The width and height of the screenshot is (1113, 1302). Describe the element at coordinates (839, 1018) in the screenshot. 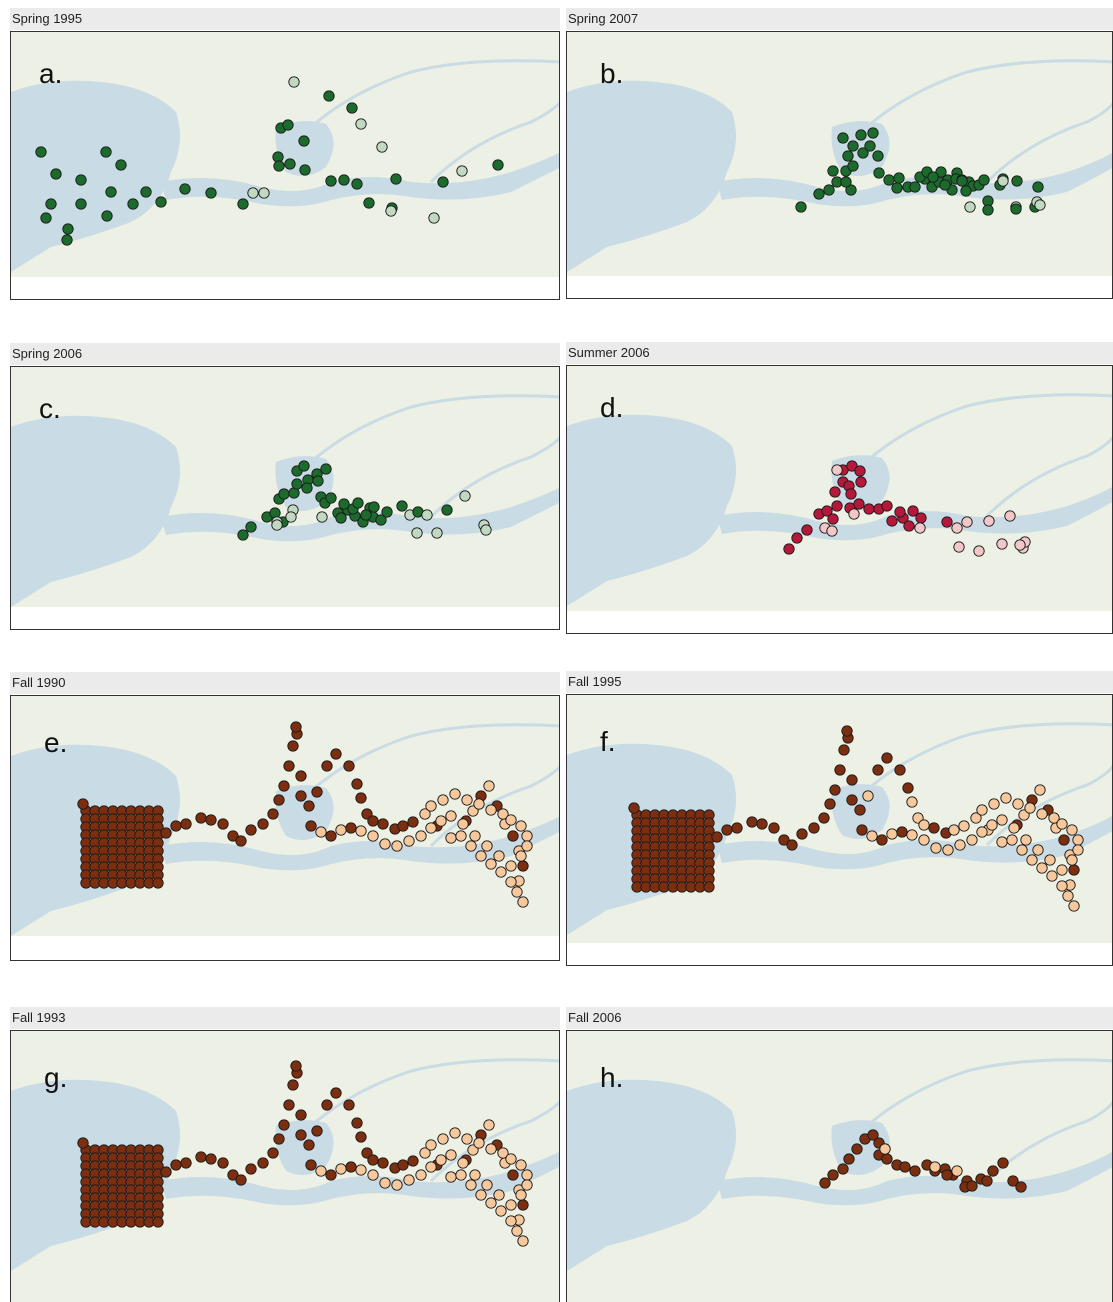

I see `panel-title: Fall 2006` at that location.